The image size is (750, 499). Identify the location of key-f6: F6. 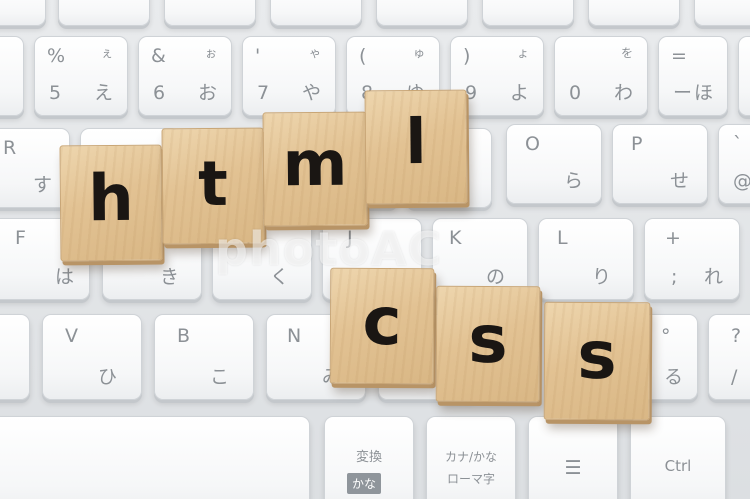
(210, 13).